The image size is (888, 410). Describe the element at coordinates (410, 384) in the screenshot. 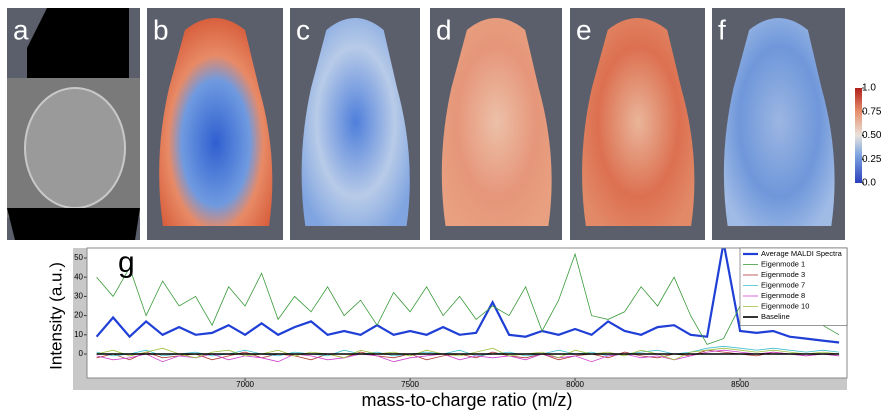

I see `x-tick-label: 7500` at that location.